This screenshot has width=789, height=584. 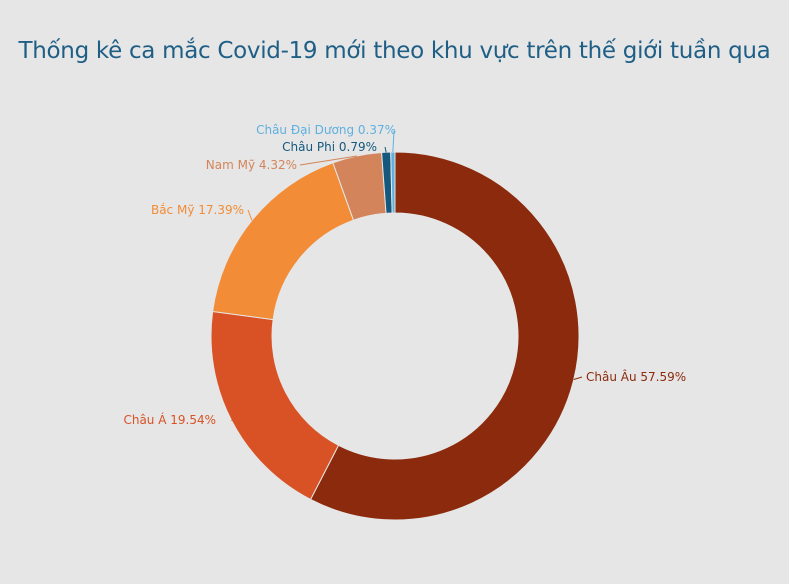 What do you see at coordinates (393, 182) in the screenshot?
I see `slice-chau-dai-duong` at bounding box center [393, 182].